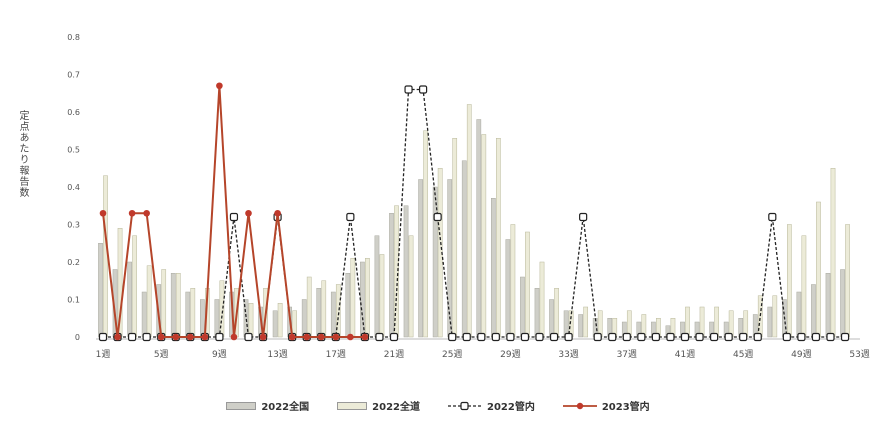  What do you see at coordinates (285, 407) in the screenshot?
I see `legend-label: 2022全国` at bounding box center [285, 407].